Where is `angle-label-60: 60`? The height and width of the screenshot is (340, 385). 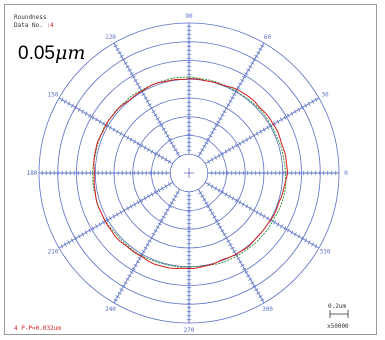 angle-label-60: 60 is located at coordinates (268, 37).